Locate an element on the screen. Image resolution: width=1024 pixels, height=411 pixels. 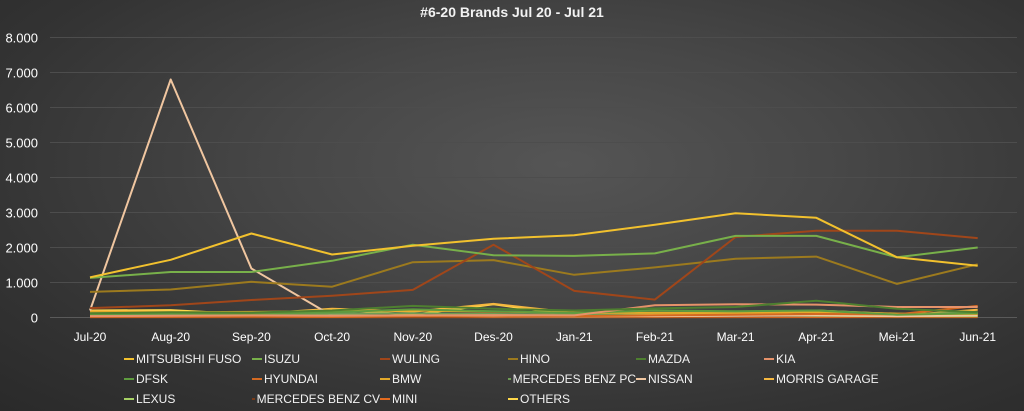
legend-item: OTHERS is located at coordinates (572, 398).